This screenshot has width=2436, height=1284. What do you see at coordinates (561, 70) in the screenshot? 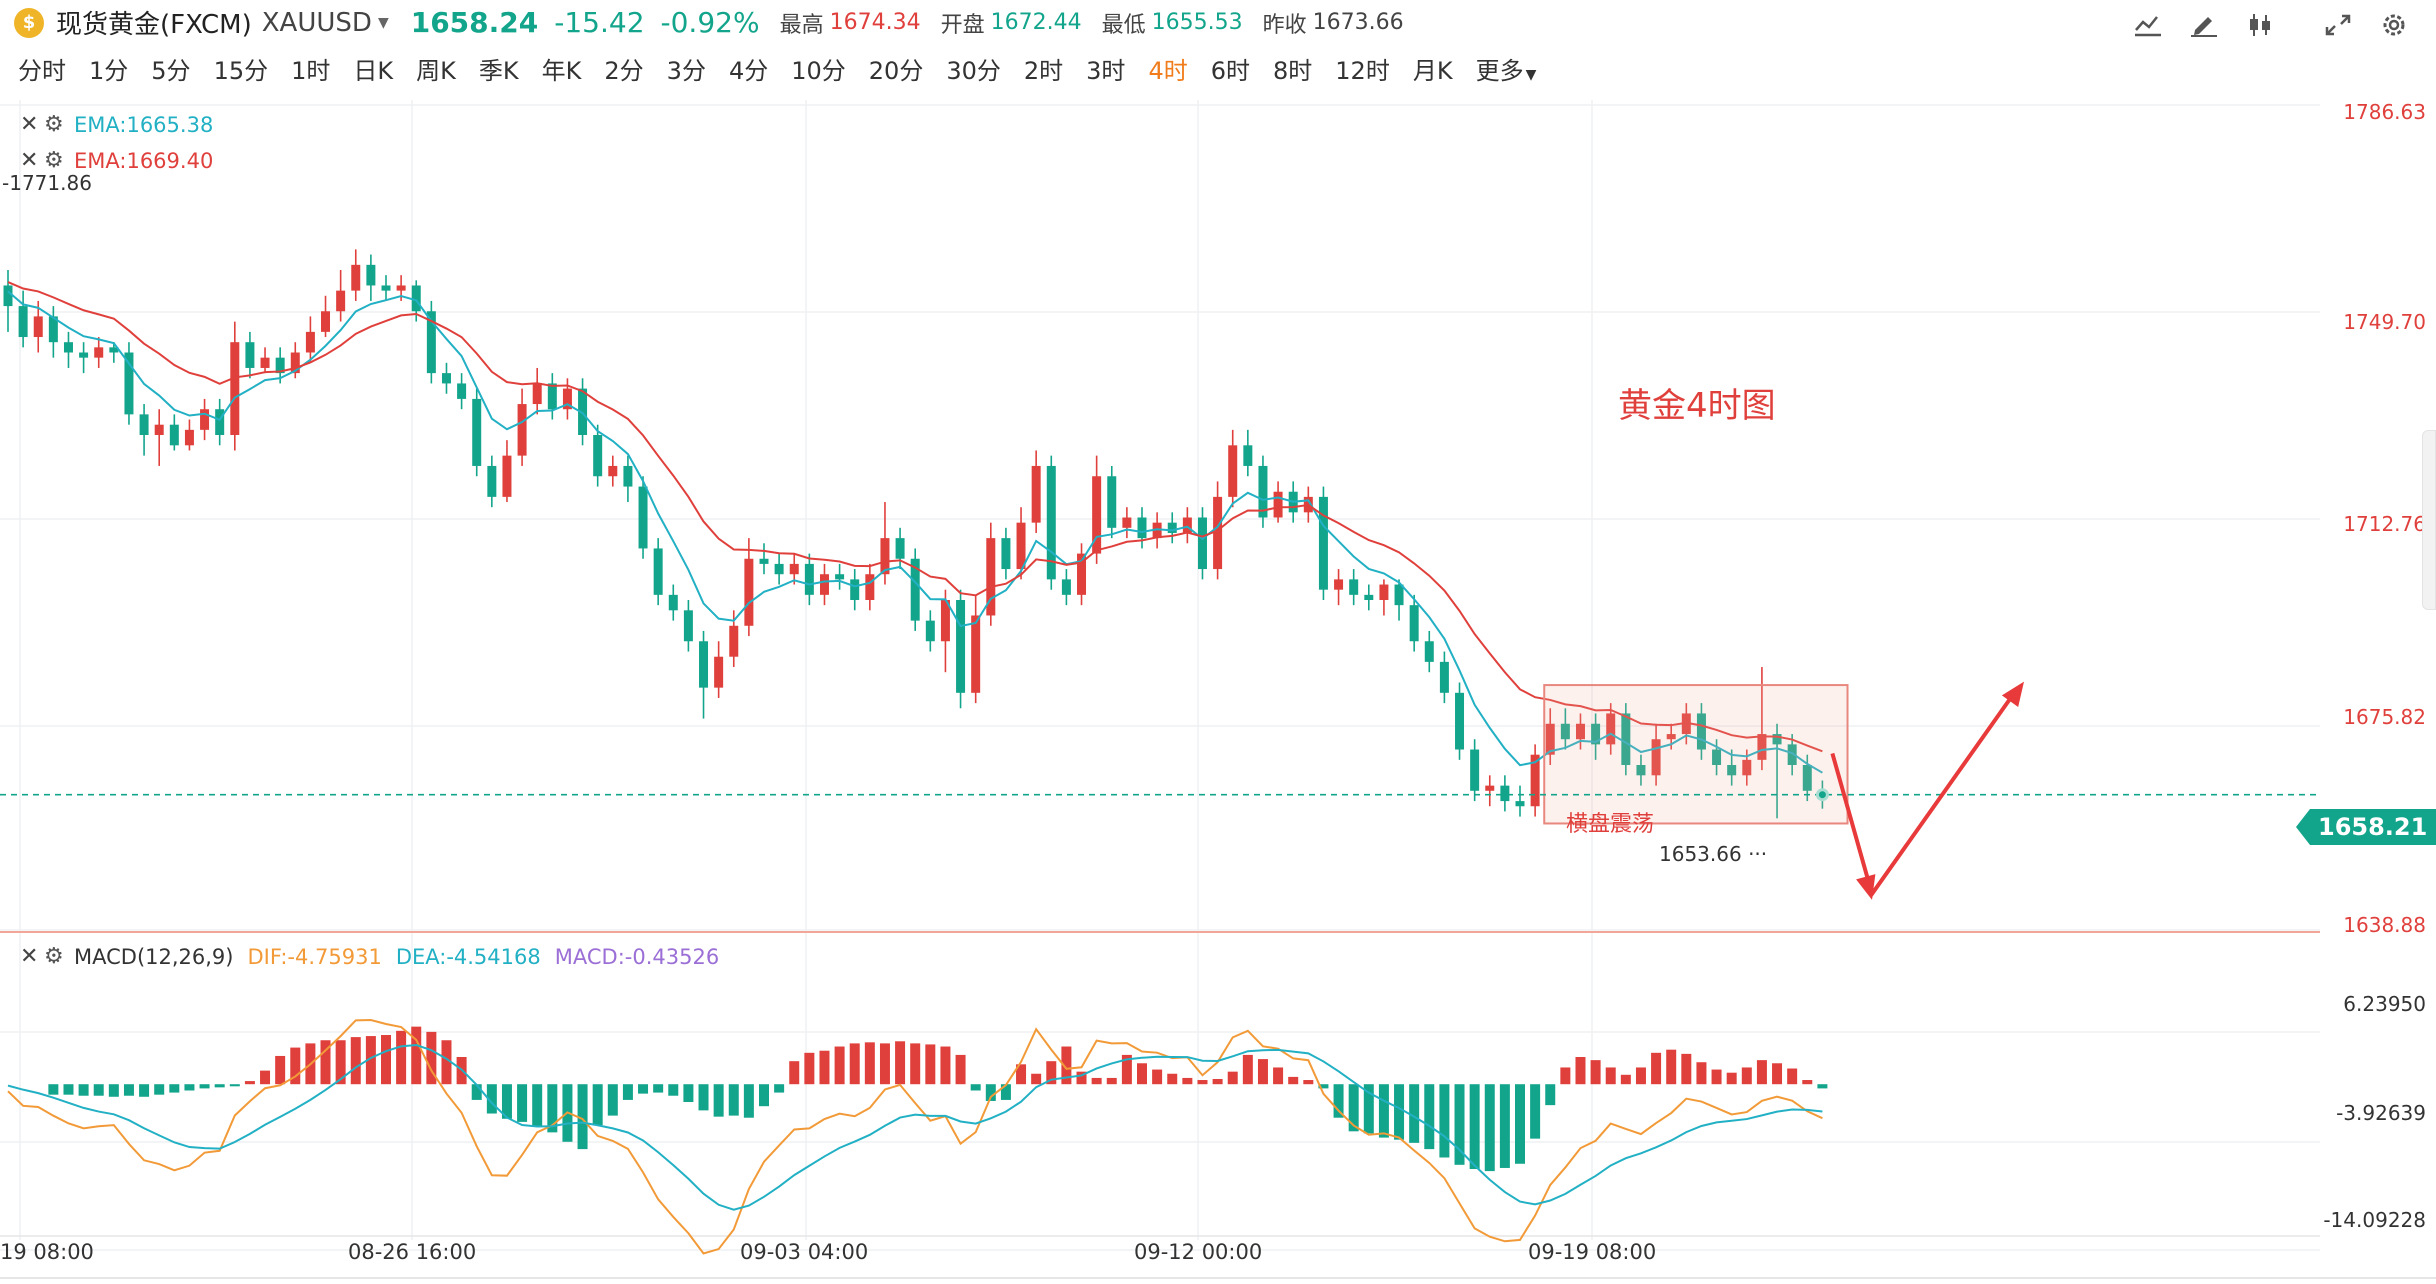
I see `interval-8: 年K` at bounding box center [561, 70].